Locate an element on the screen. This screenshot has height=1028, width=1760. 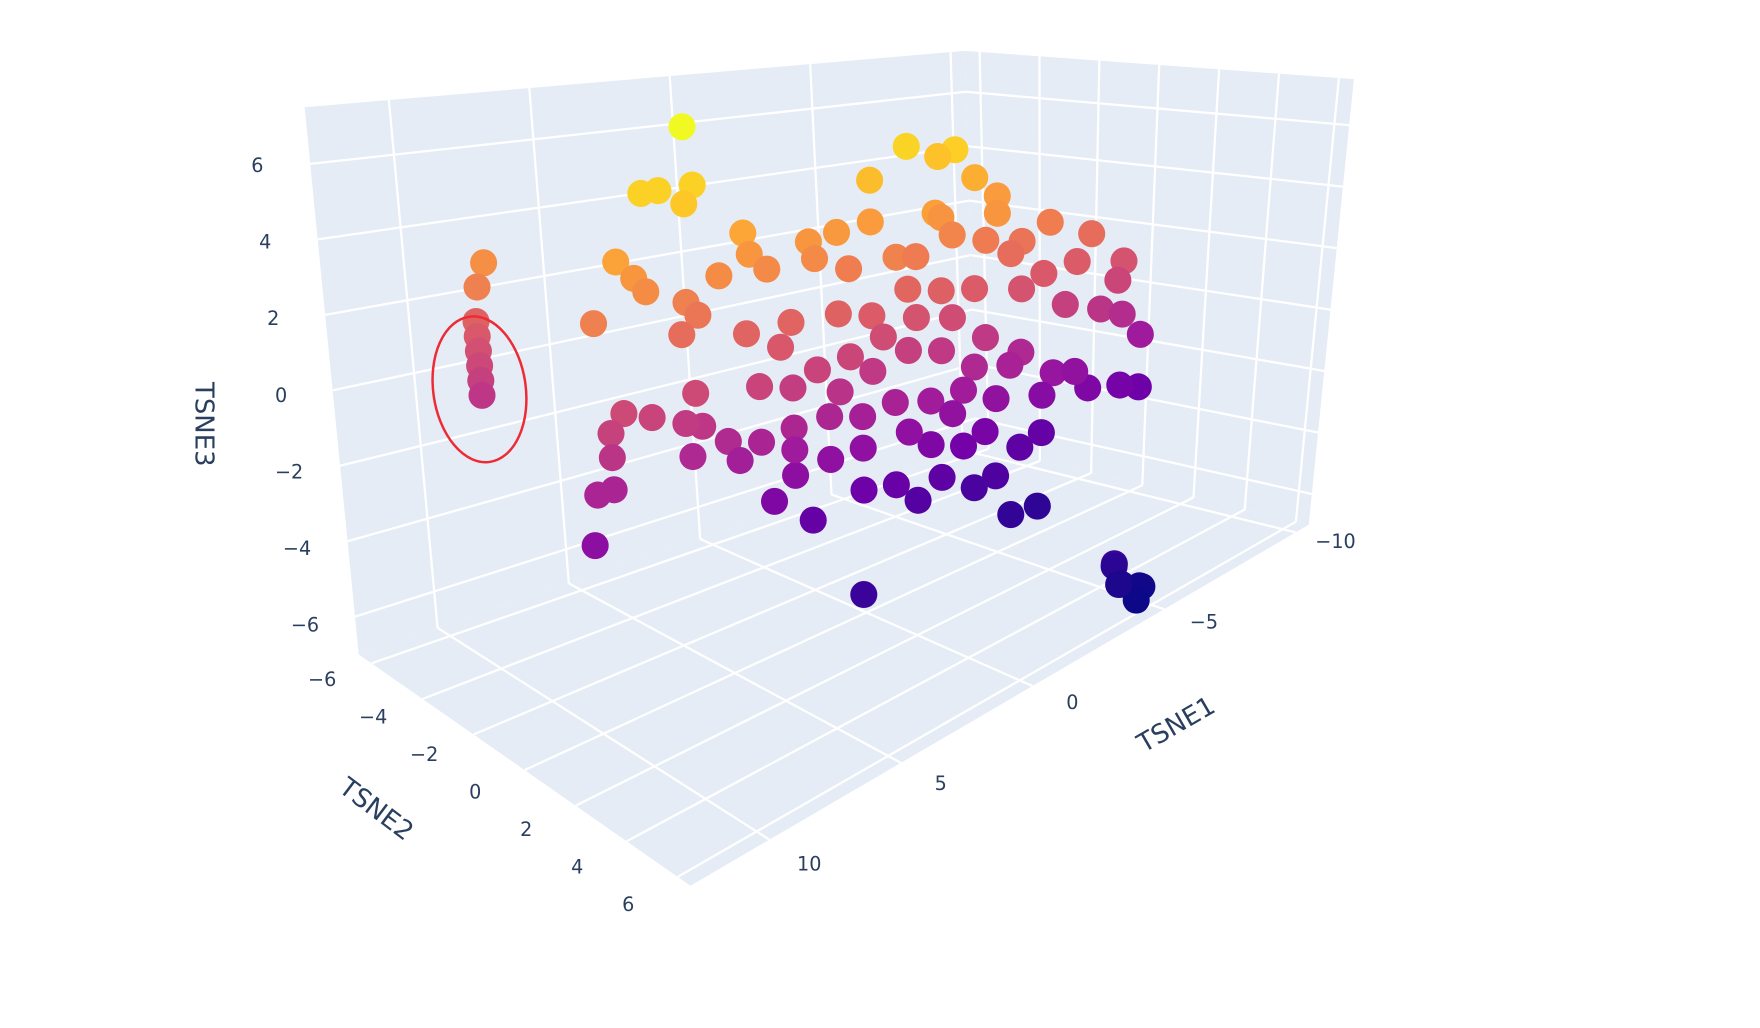
z-axis-title: TSNE3 is located at coordinates (204, 424).